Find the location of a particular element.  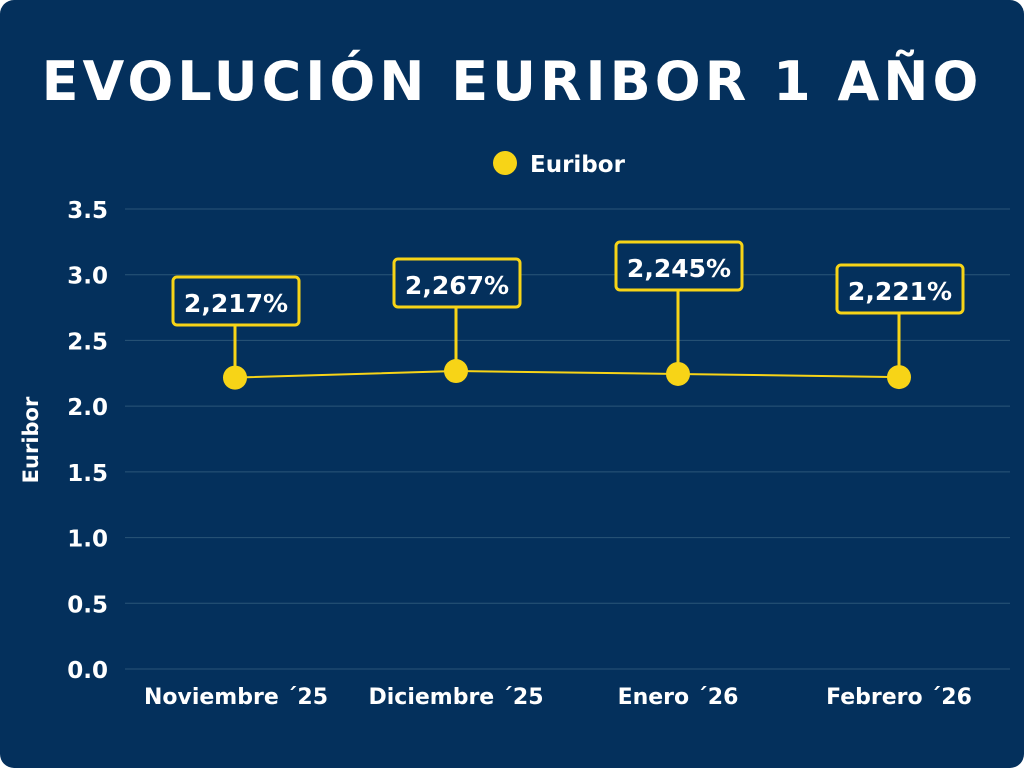

data-label: 2,267% is located at coordinates (457, 285).